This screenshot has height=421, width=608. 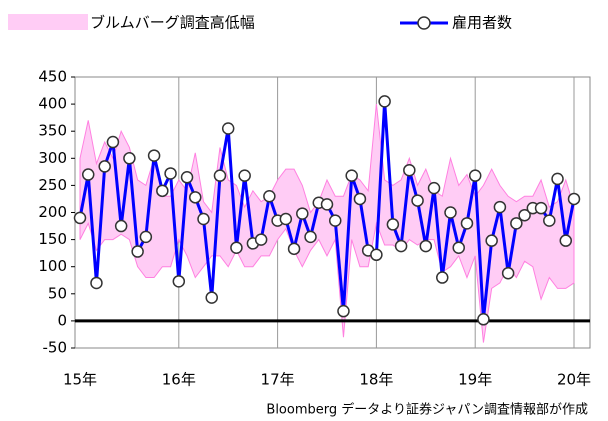 What do you see at coordinates (52, 77) in the screenshot?
I see `y-tick-label: 450` at bounding box center [52, 77].